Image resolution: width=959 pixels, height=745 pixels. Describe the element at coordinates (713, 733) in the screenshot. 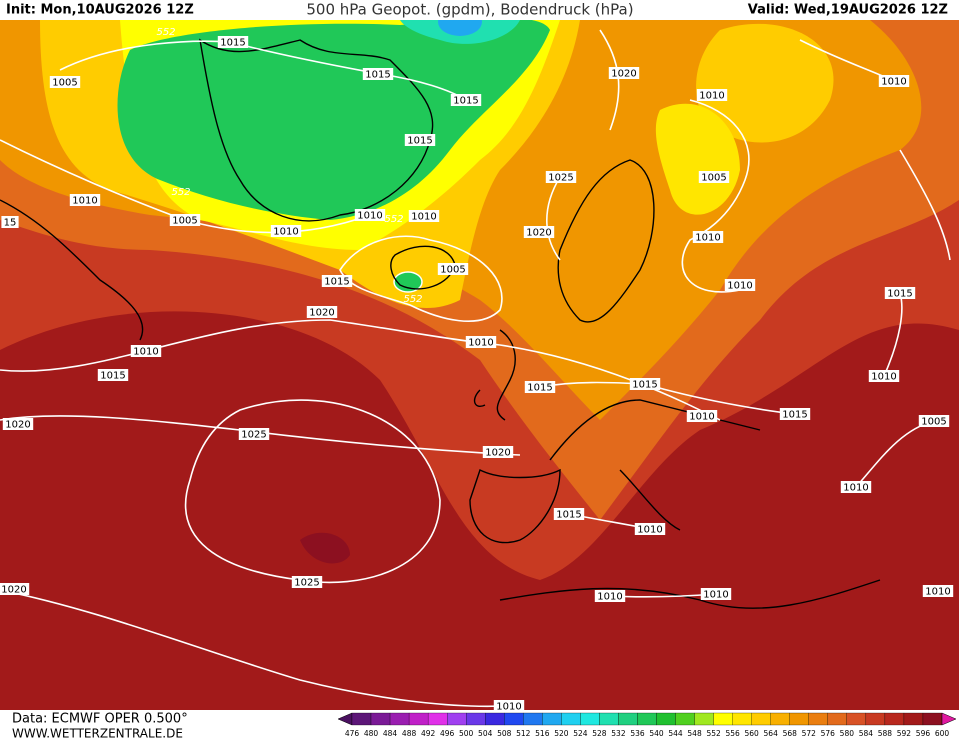

I see `scale-label: 552` at that location.